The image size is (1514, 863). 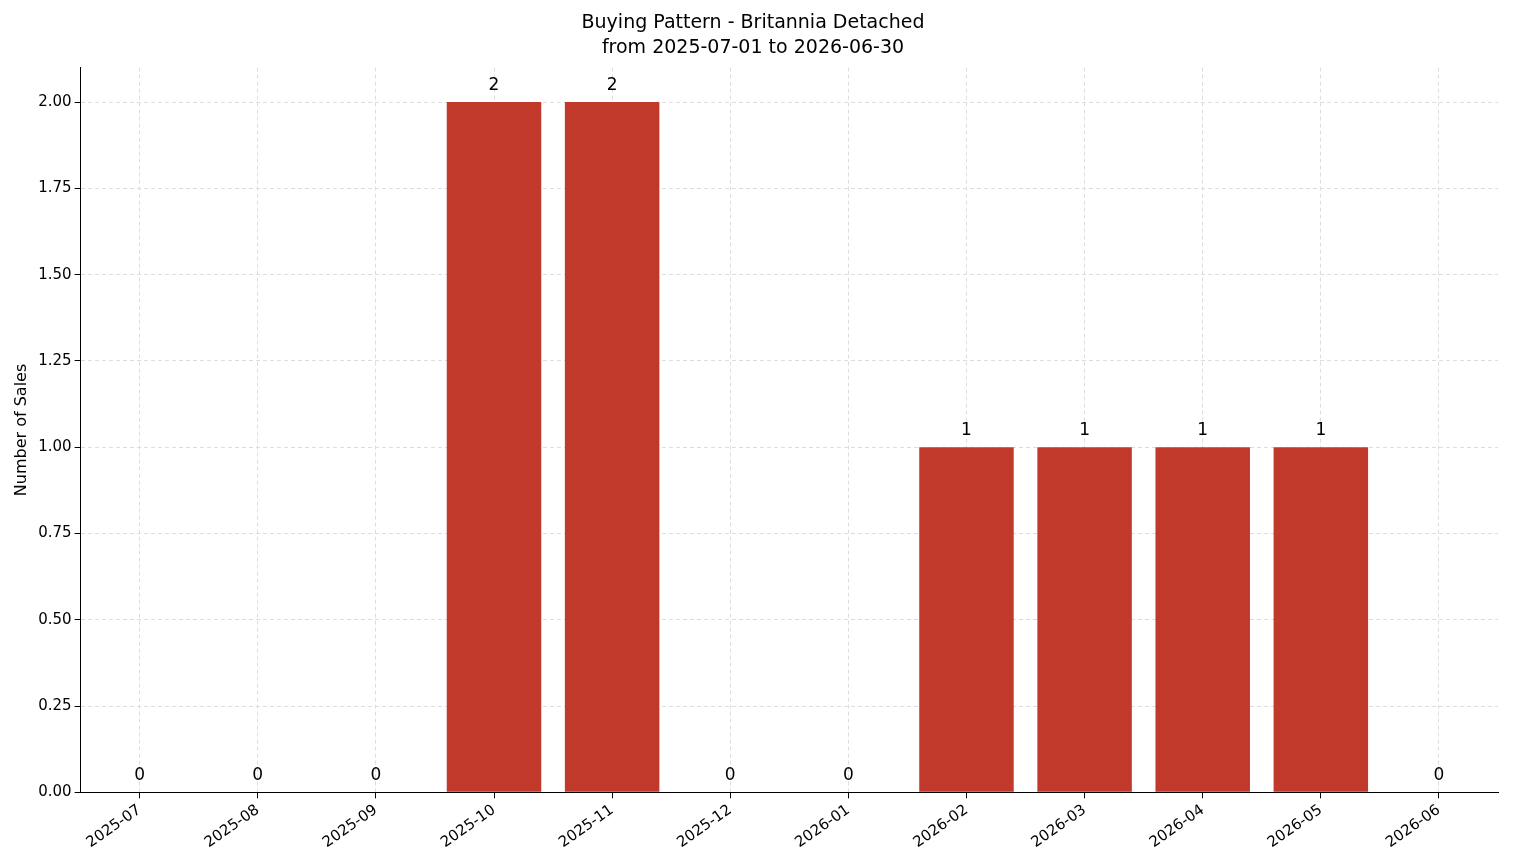 I want to click on chart-title: Buying Pattern - Britannia Detached, so click(x=753, y=21).